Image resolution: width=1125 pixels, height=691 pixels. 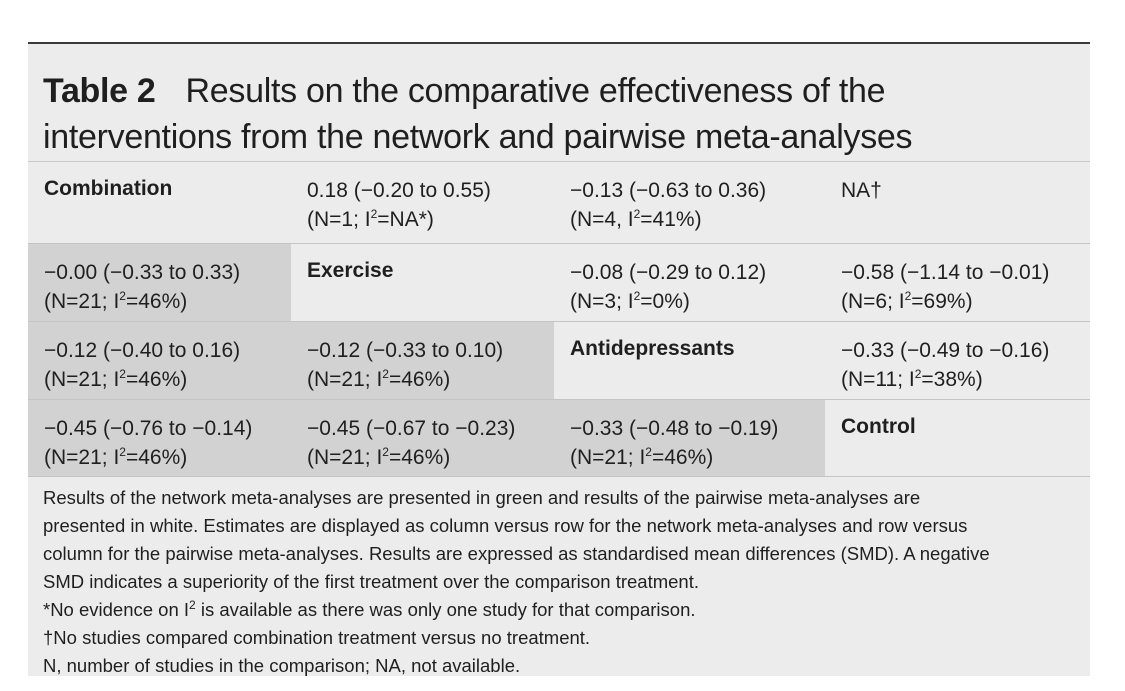 I want to click on study-count-text: (N=1; I, so click(x=339, y=219).